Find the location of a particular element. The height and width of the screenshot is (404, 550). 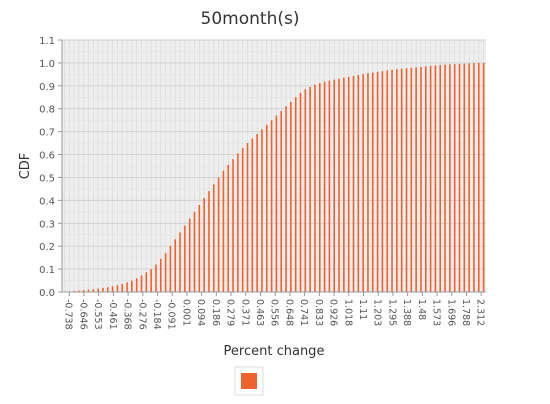

x-tick-label: 0.371 is located at coordinates (244, 312).